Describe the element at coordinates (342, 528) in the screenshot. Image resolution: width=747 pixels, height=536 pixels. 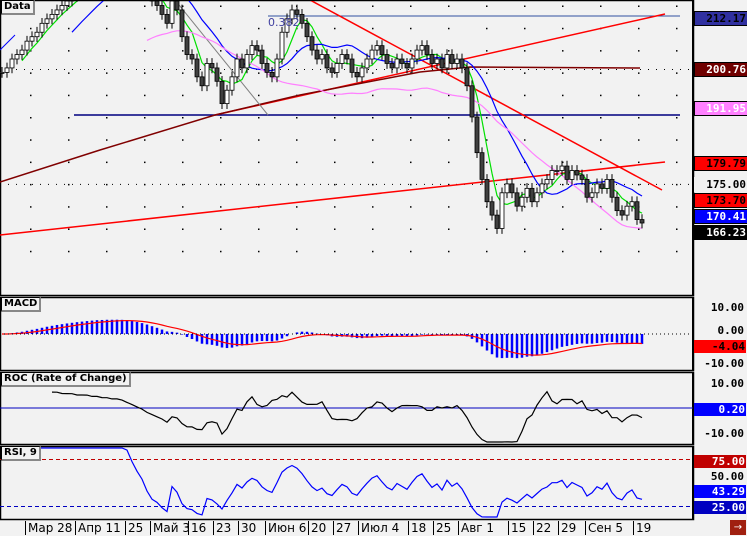
I see `x-axis-label: 27` at that location.